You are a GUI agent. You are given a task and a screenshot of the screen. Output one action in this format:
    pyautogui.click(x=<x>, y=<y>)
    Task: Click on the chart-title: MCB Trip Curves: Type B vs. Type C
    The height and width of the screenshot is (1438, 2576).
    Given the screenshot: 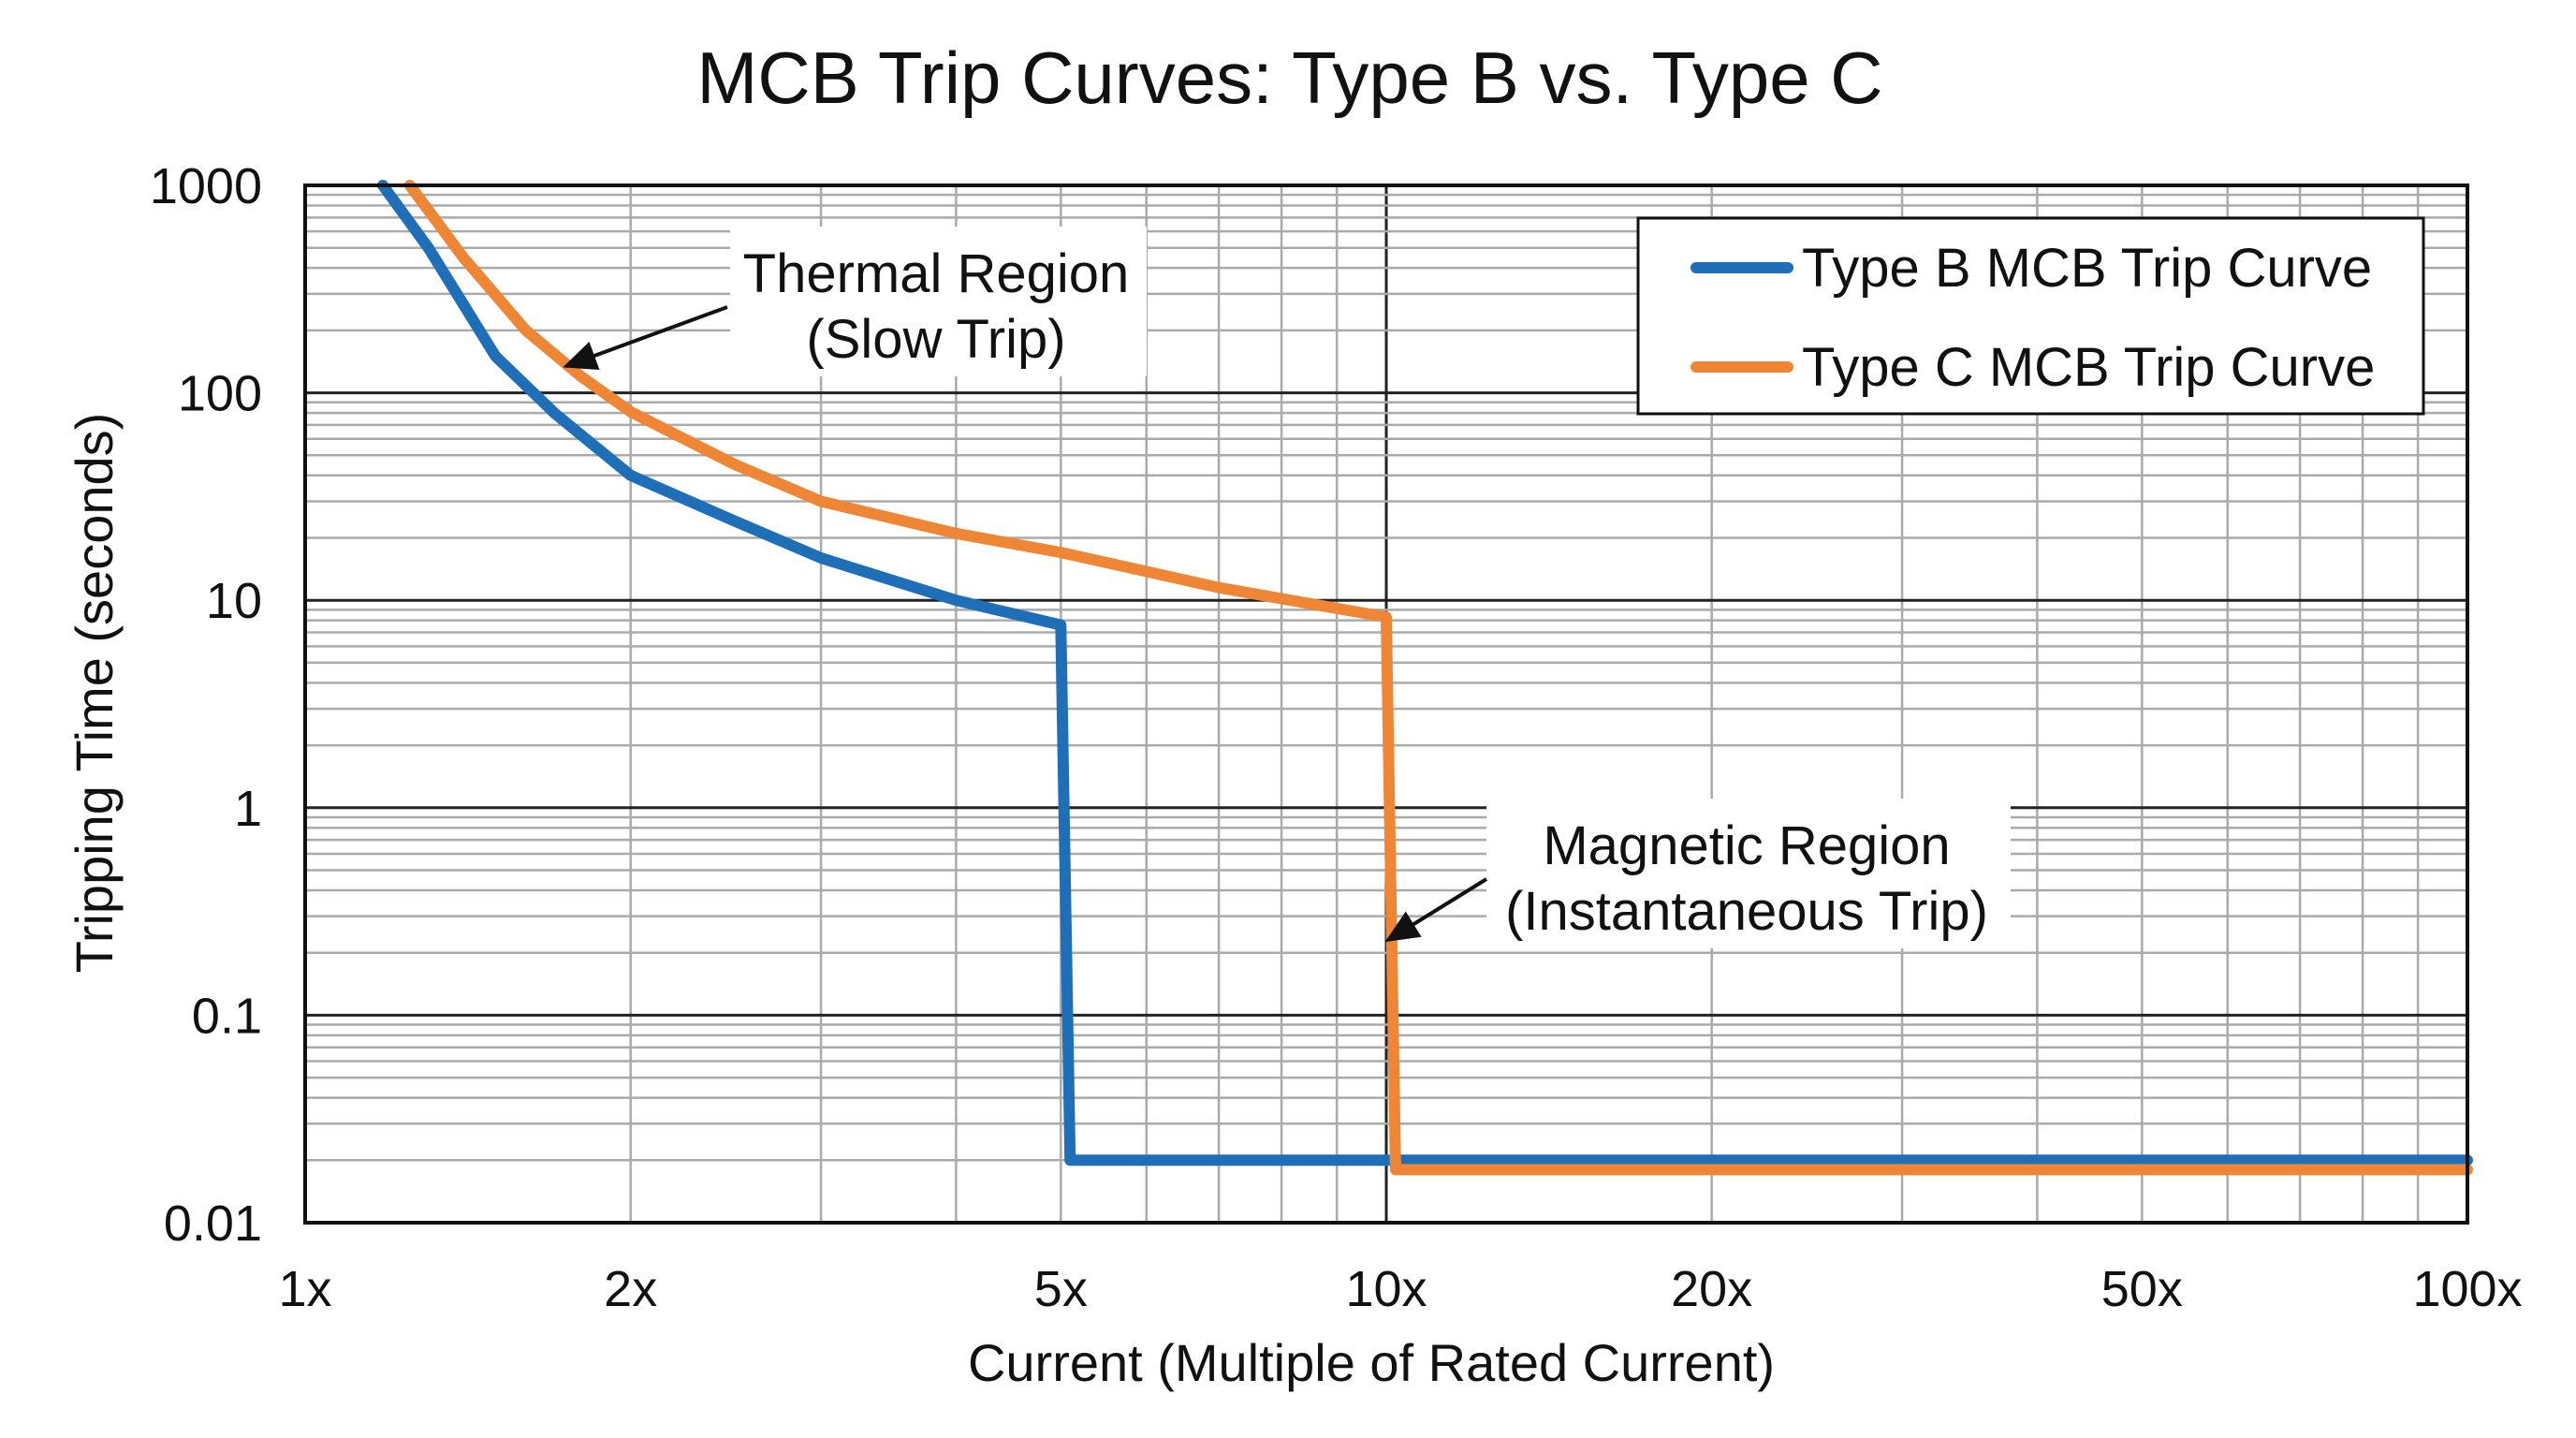 What is the action you would take?
    pyautogui.click(x=1289, y=78)
    